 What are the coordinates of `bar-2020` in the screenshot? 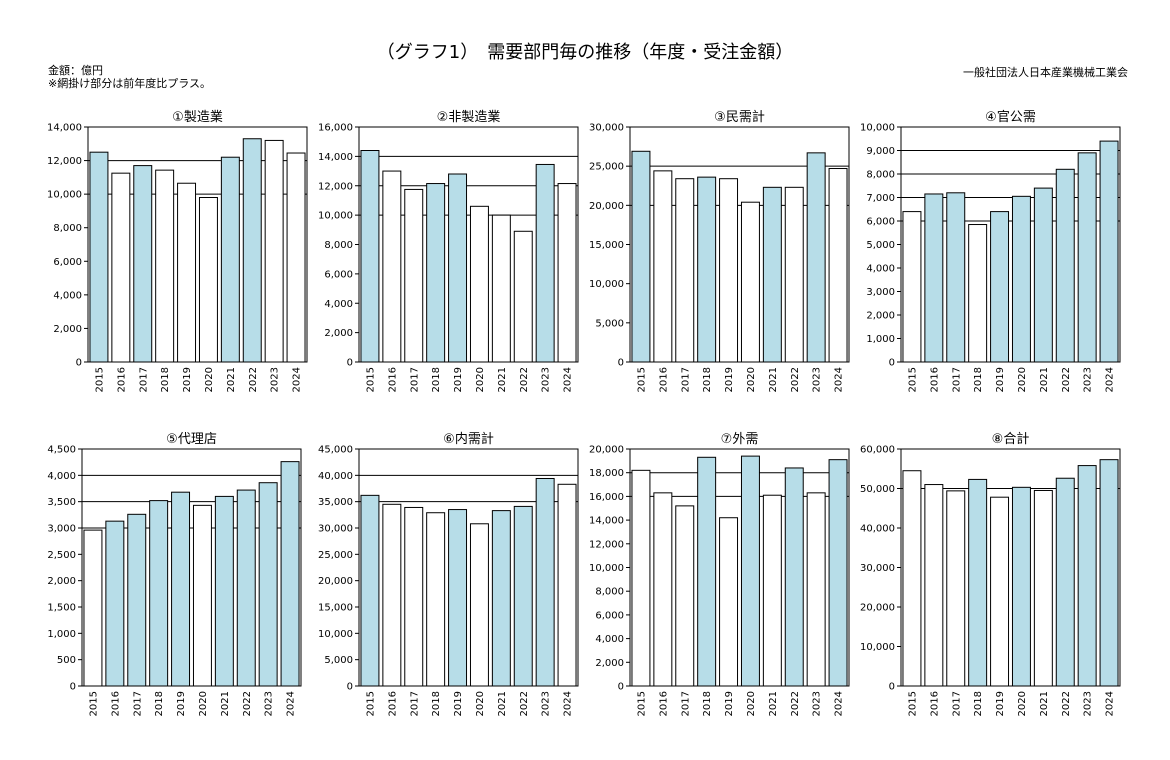 It's located at (202, 595).